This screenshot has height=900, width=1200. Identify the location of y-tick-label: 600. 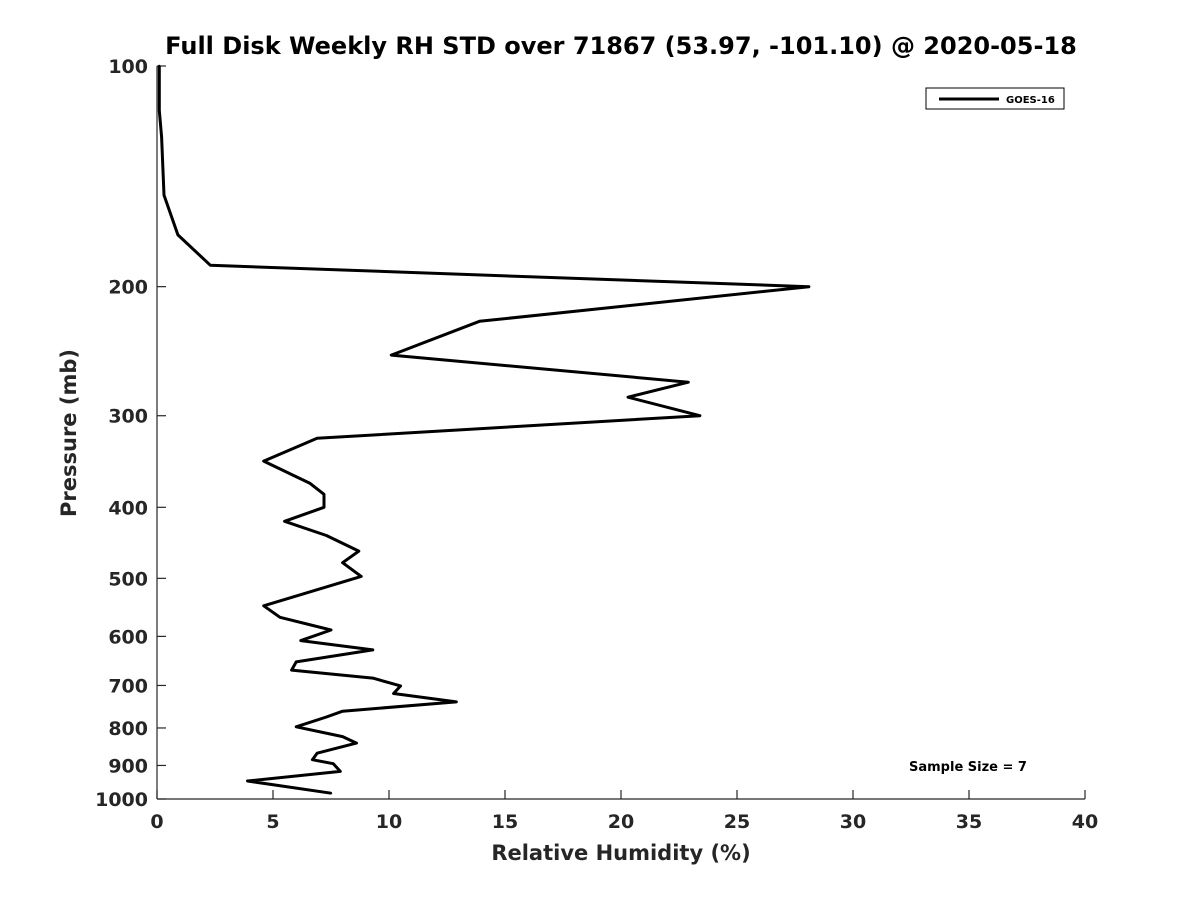
(128, 637).